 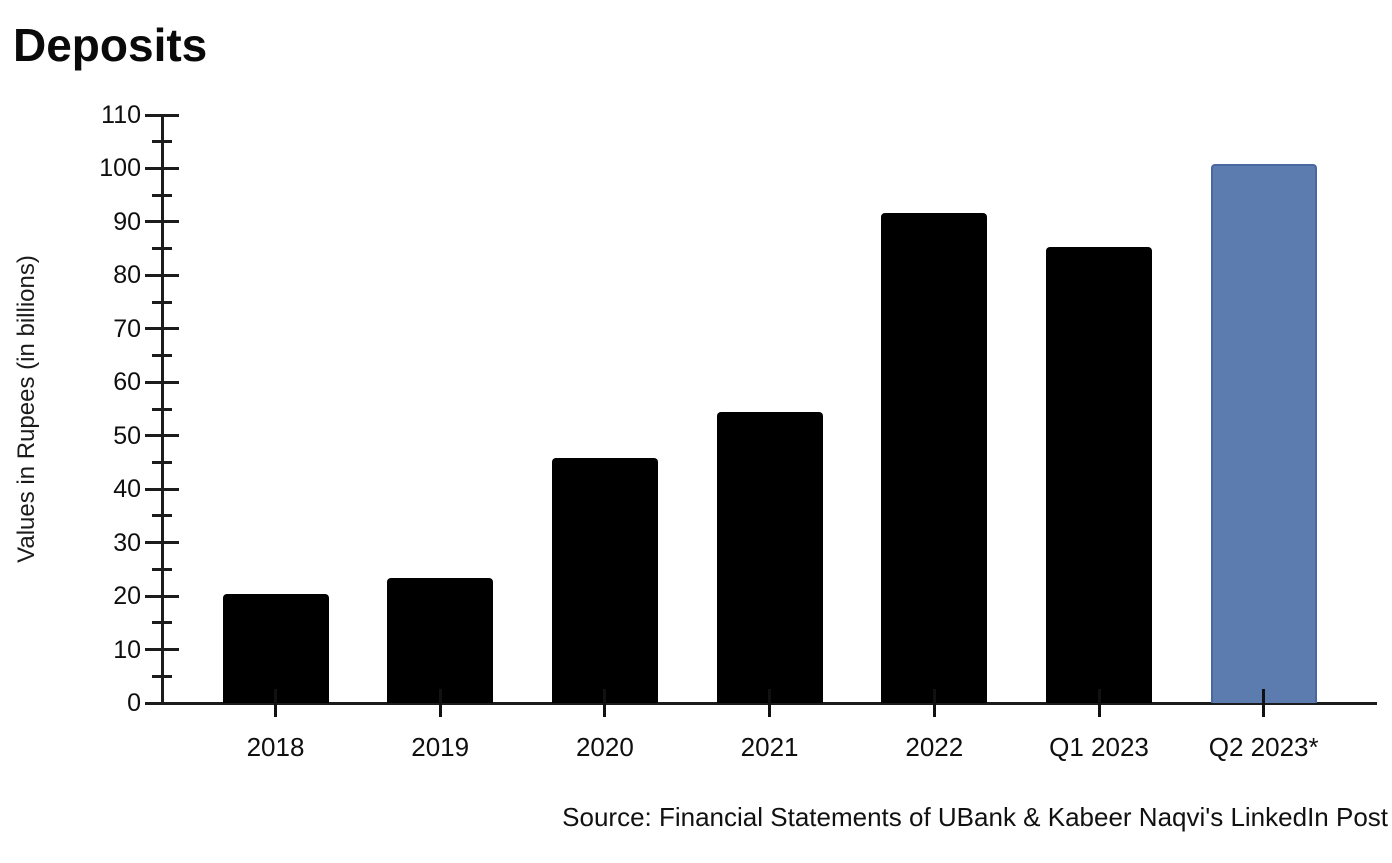 What do you see at coordinates (1099, 747) in the screenshot?
I see `x-tick-label: Q1 2023` at bounding box center [1099, 747].